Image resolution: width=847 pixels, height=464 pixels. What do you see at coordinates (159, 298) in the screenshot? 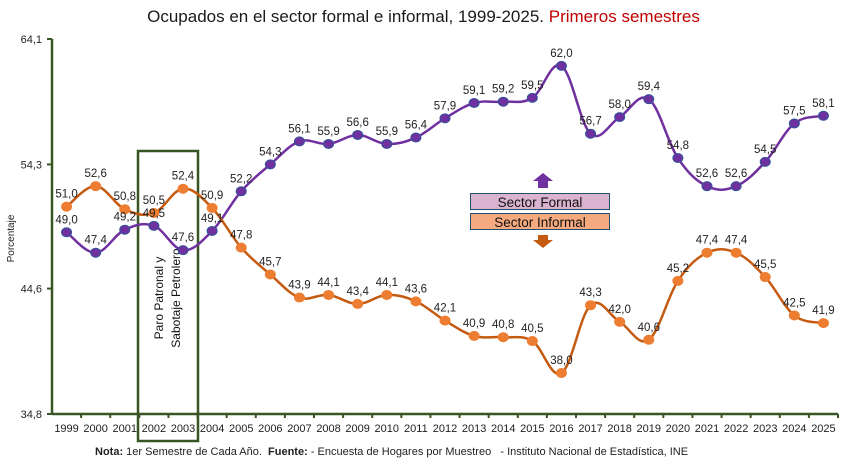
I see `annotation-label: Paro Patronal y` at bounding box center [159, 298].